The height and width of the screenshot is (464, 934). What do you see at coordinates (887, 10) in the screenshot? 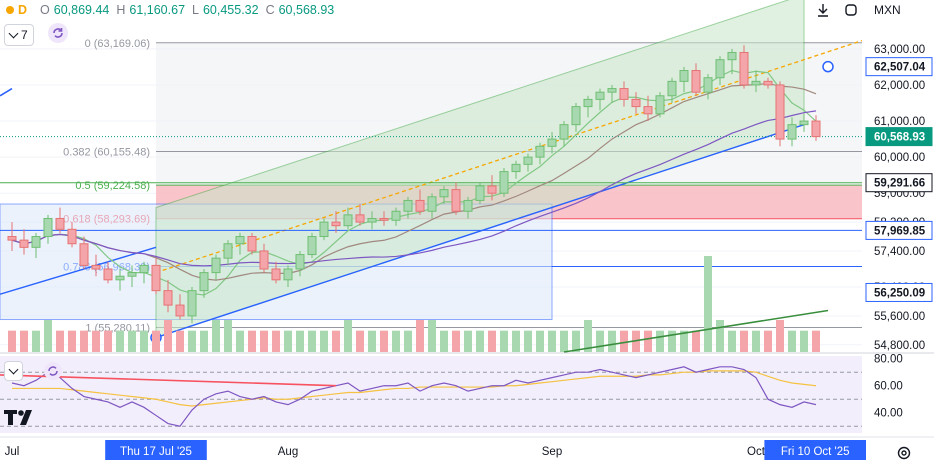
I see `currency-label: MXN` at bounding box center [887, 10].